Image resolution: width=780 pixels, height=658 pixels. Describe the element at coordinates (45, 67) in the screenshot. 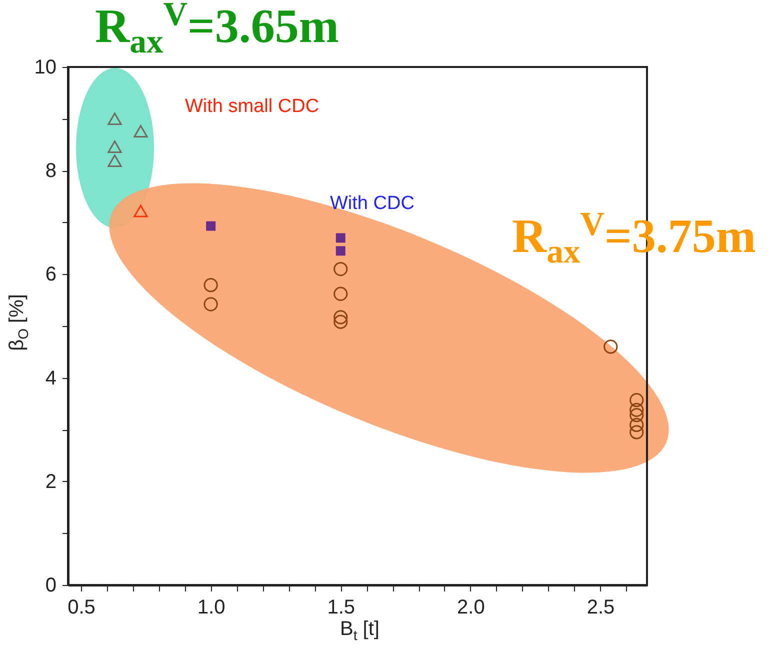

I see `y-tick-label: 10` at that location.